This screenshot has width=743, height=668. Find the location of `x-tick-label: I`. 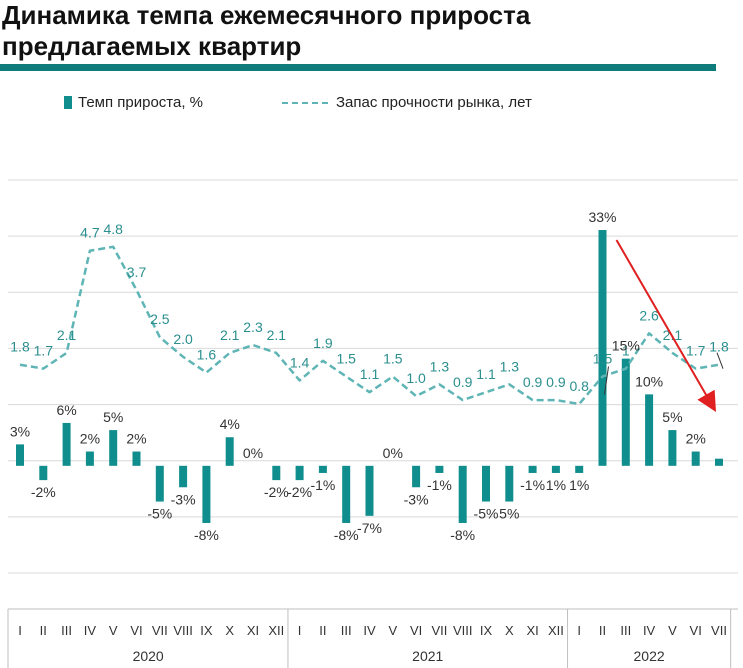

x-tick-label: I is located at coordinates (579, 630).